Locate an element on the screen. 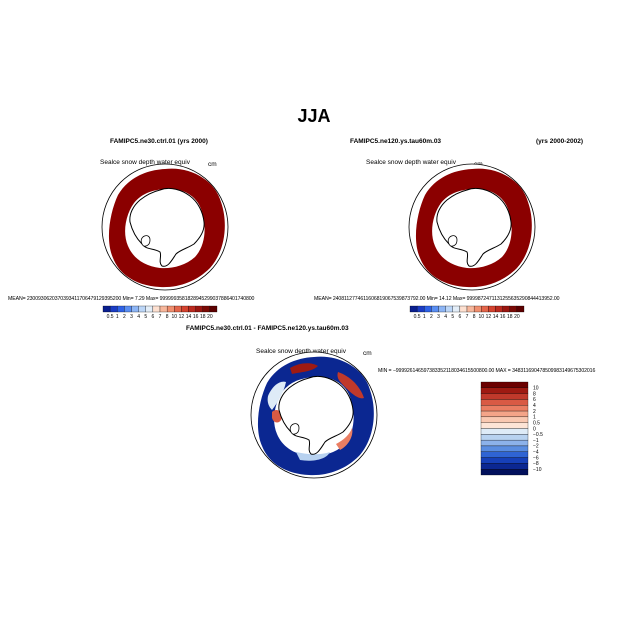  left-colorbar-label: 16 is located at coordinates (196, 317).